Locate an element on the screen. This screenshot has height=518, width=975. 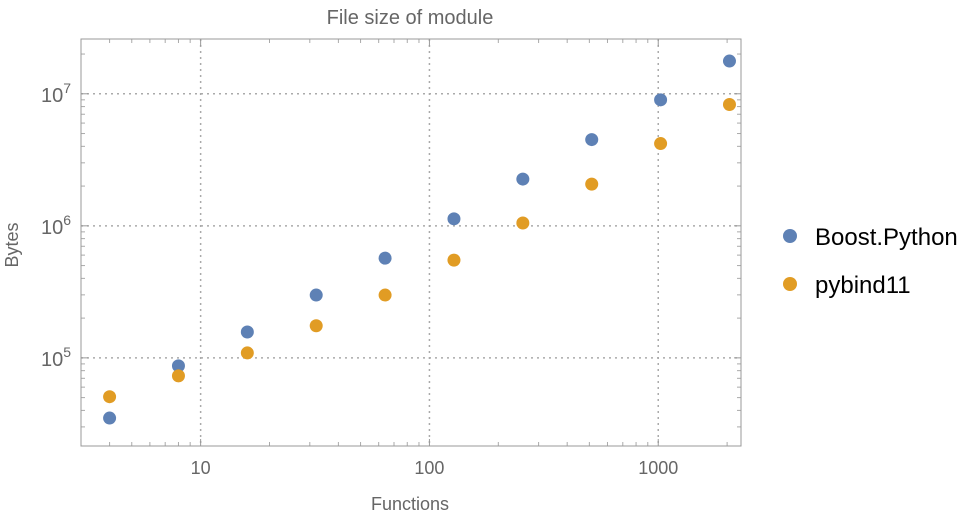
y-axis-label: Bytes is located at coordinates (12, 244).